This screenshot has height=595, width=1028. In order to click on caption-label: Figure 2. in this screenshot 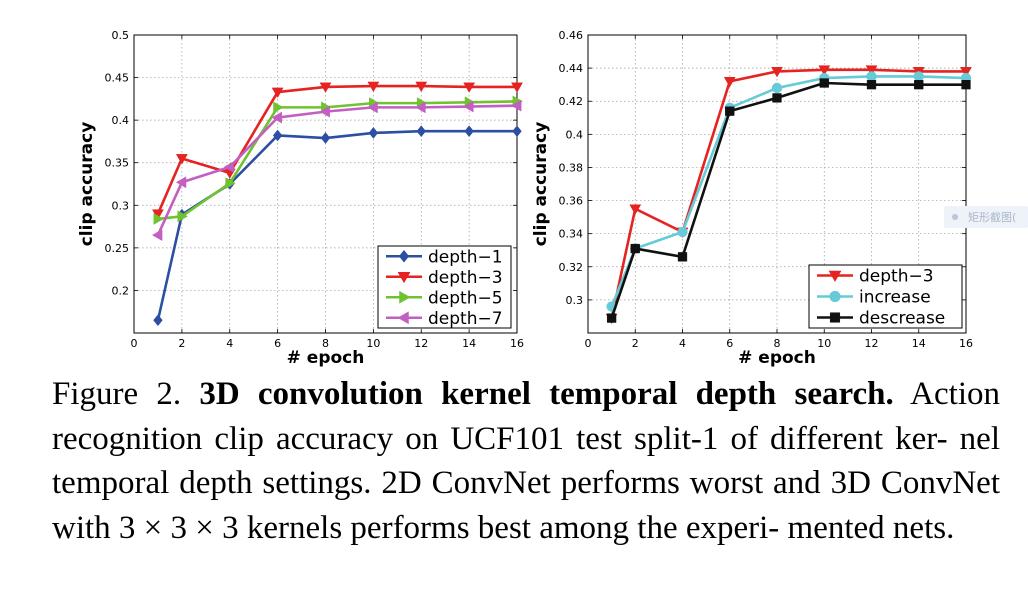, I will do `click(117, 394)`.